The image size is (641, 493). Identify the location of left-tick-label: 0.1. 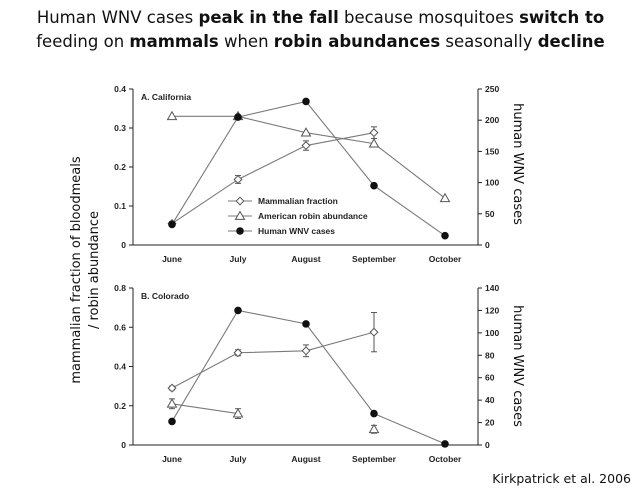
(120, 206).